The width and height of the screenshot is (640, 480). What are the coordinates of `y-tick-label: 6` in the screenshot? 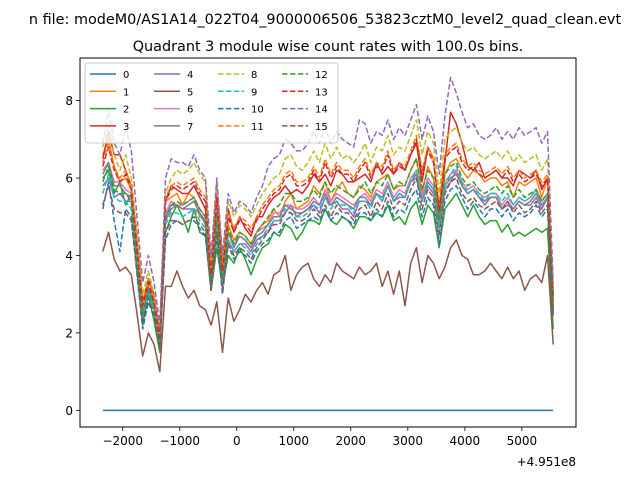 It's located at (69, 179).